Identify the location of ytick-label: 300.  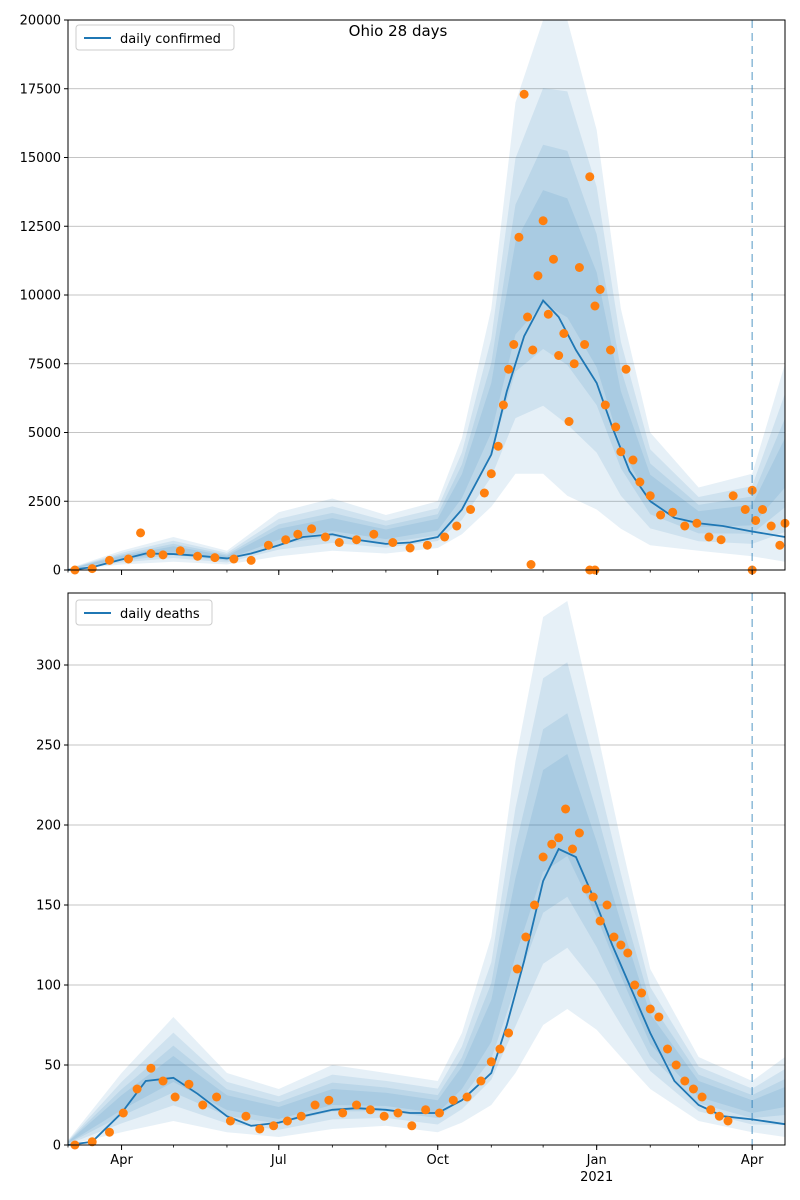
(48, 666).